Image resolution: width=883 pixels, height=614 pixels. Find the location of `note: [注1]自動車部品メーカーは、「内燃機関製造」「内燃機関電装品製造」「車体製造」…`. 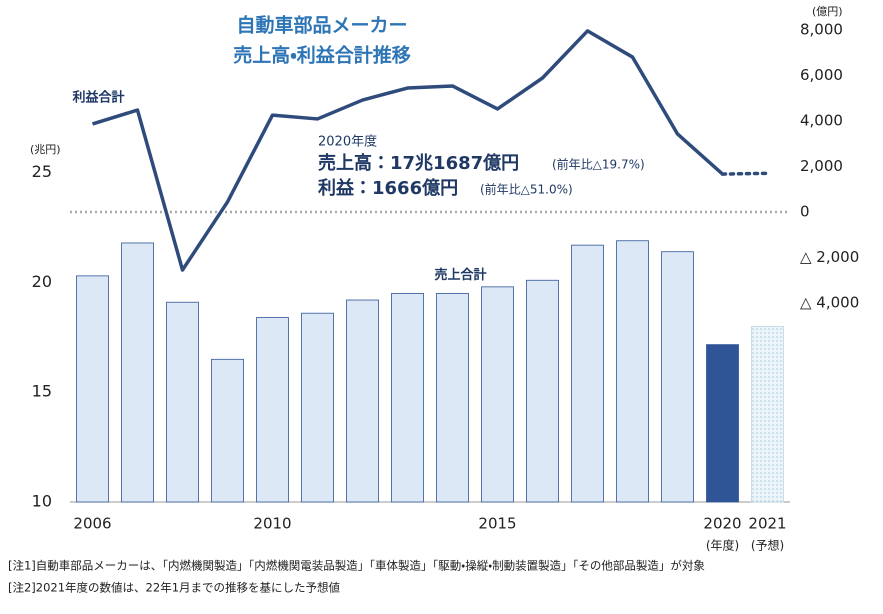

note: [注1]自動車部品メーカーは、「内燃機関製造」「内燃機関電装品製造」「車体製造」… is located at coordinates (356, 566).